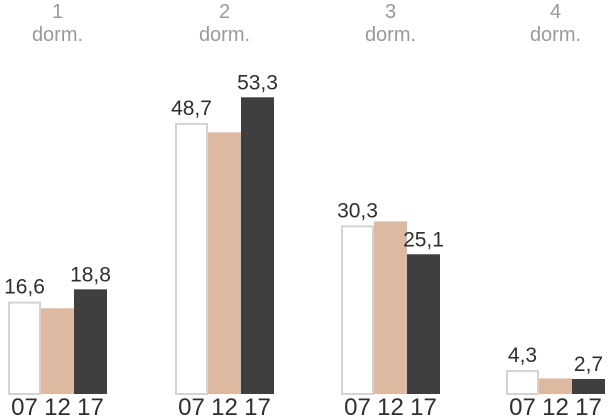 Image resolution: width=610 pixels, height=419 pixels. Describe the element at coordinates (390, 406) in the screenshot. I see `x-tick-label-group-3-12: 12` at that location.